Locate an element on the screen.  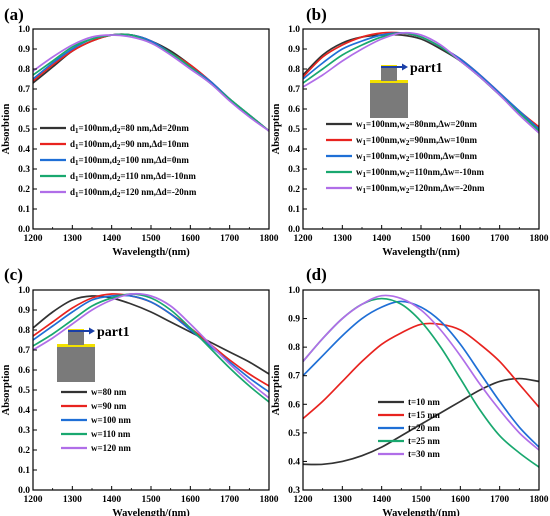
legend: w=80 nm w=90 nm w=100 nm w=110 nm w=120 nm is located at coordinates (96, 420).